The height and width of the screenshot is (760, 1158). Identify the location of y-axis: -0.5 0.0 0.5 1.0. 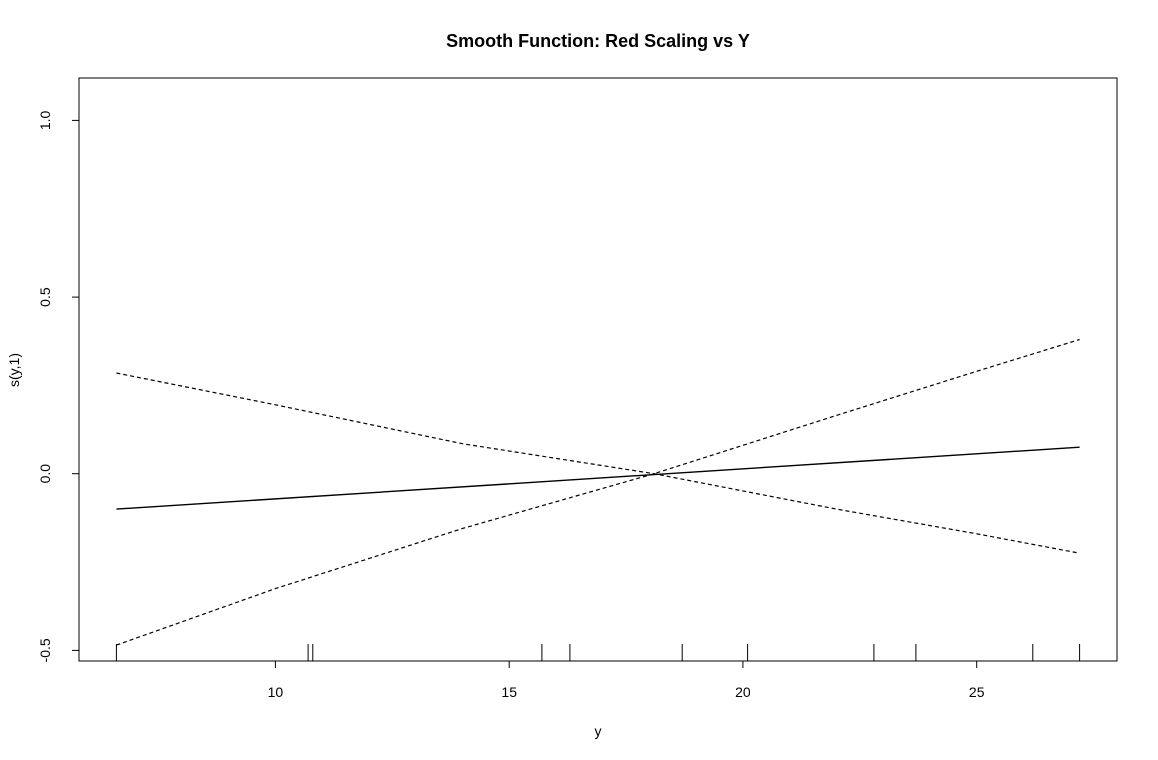
(58, 386).